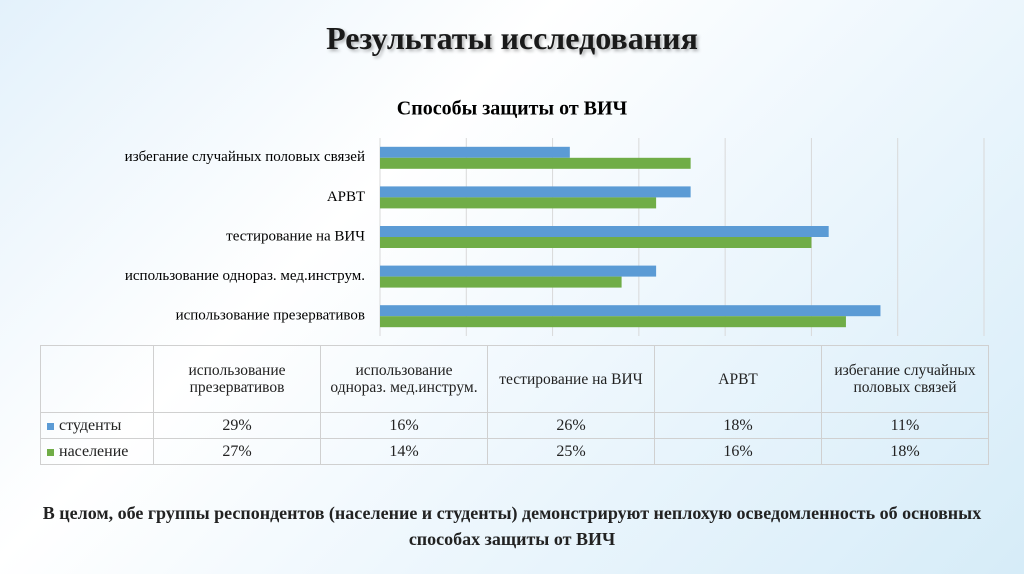 This screenshot has width=1024, height=574. Describe the element at coordinates (245, 276) in the screenshot. I see `y-tick-label: использование однораз. мед.инструм.` at that location.